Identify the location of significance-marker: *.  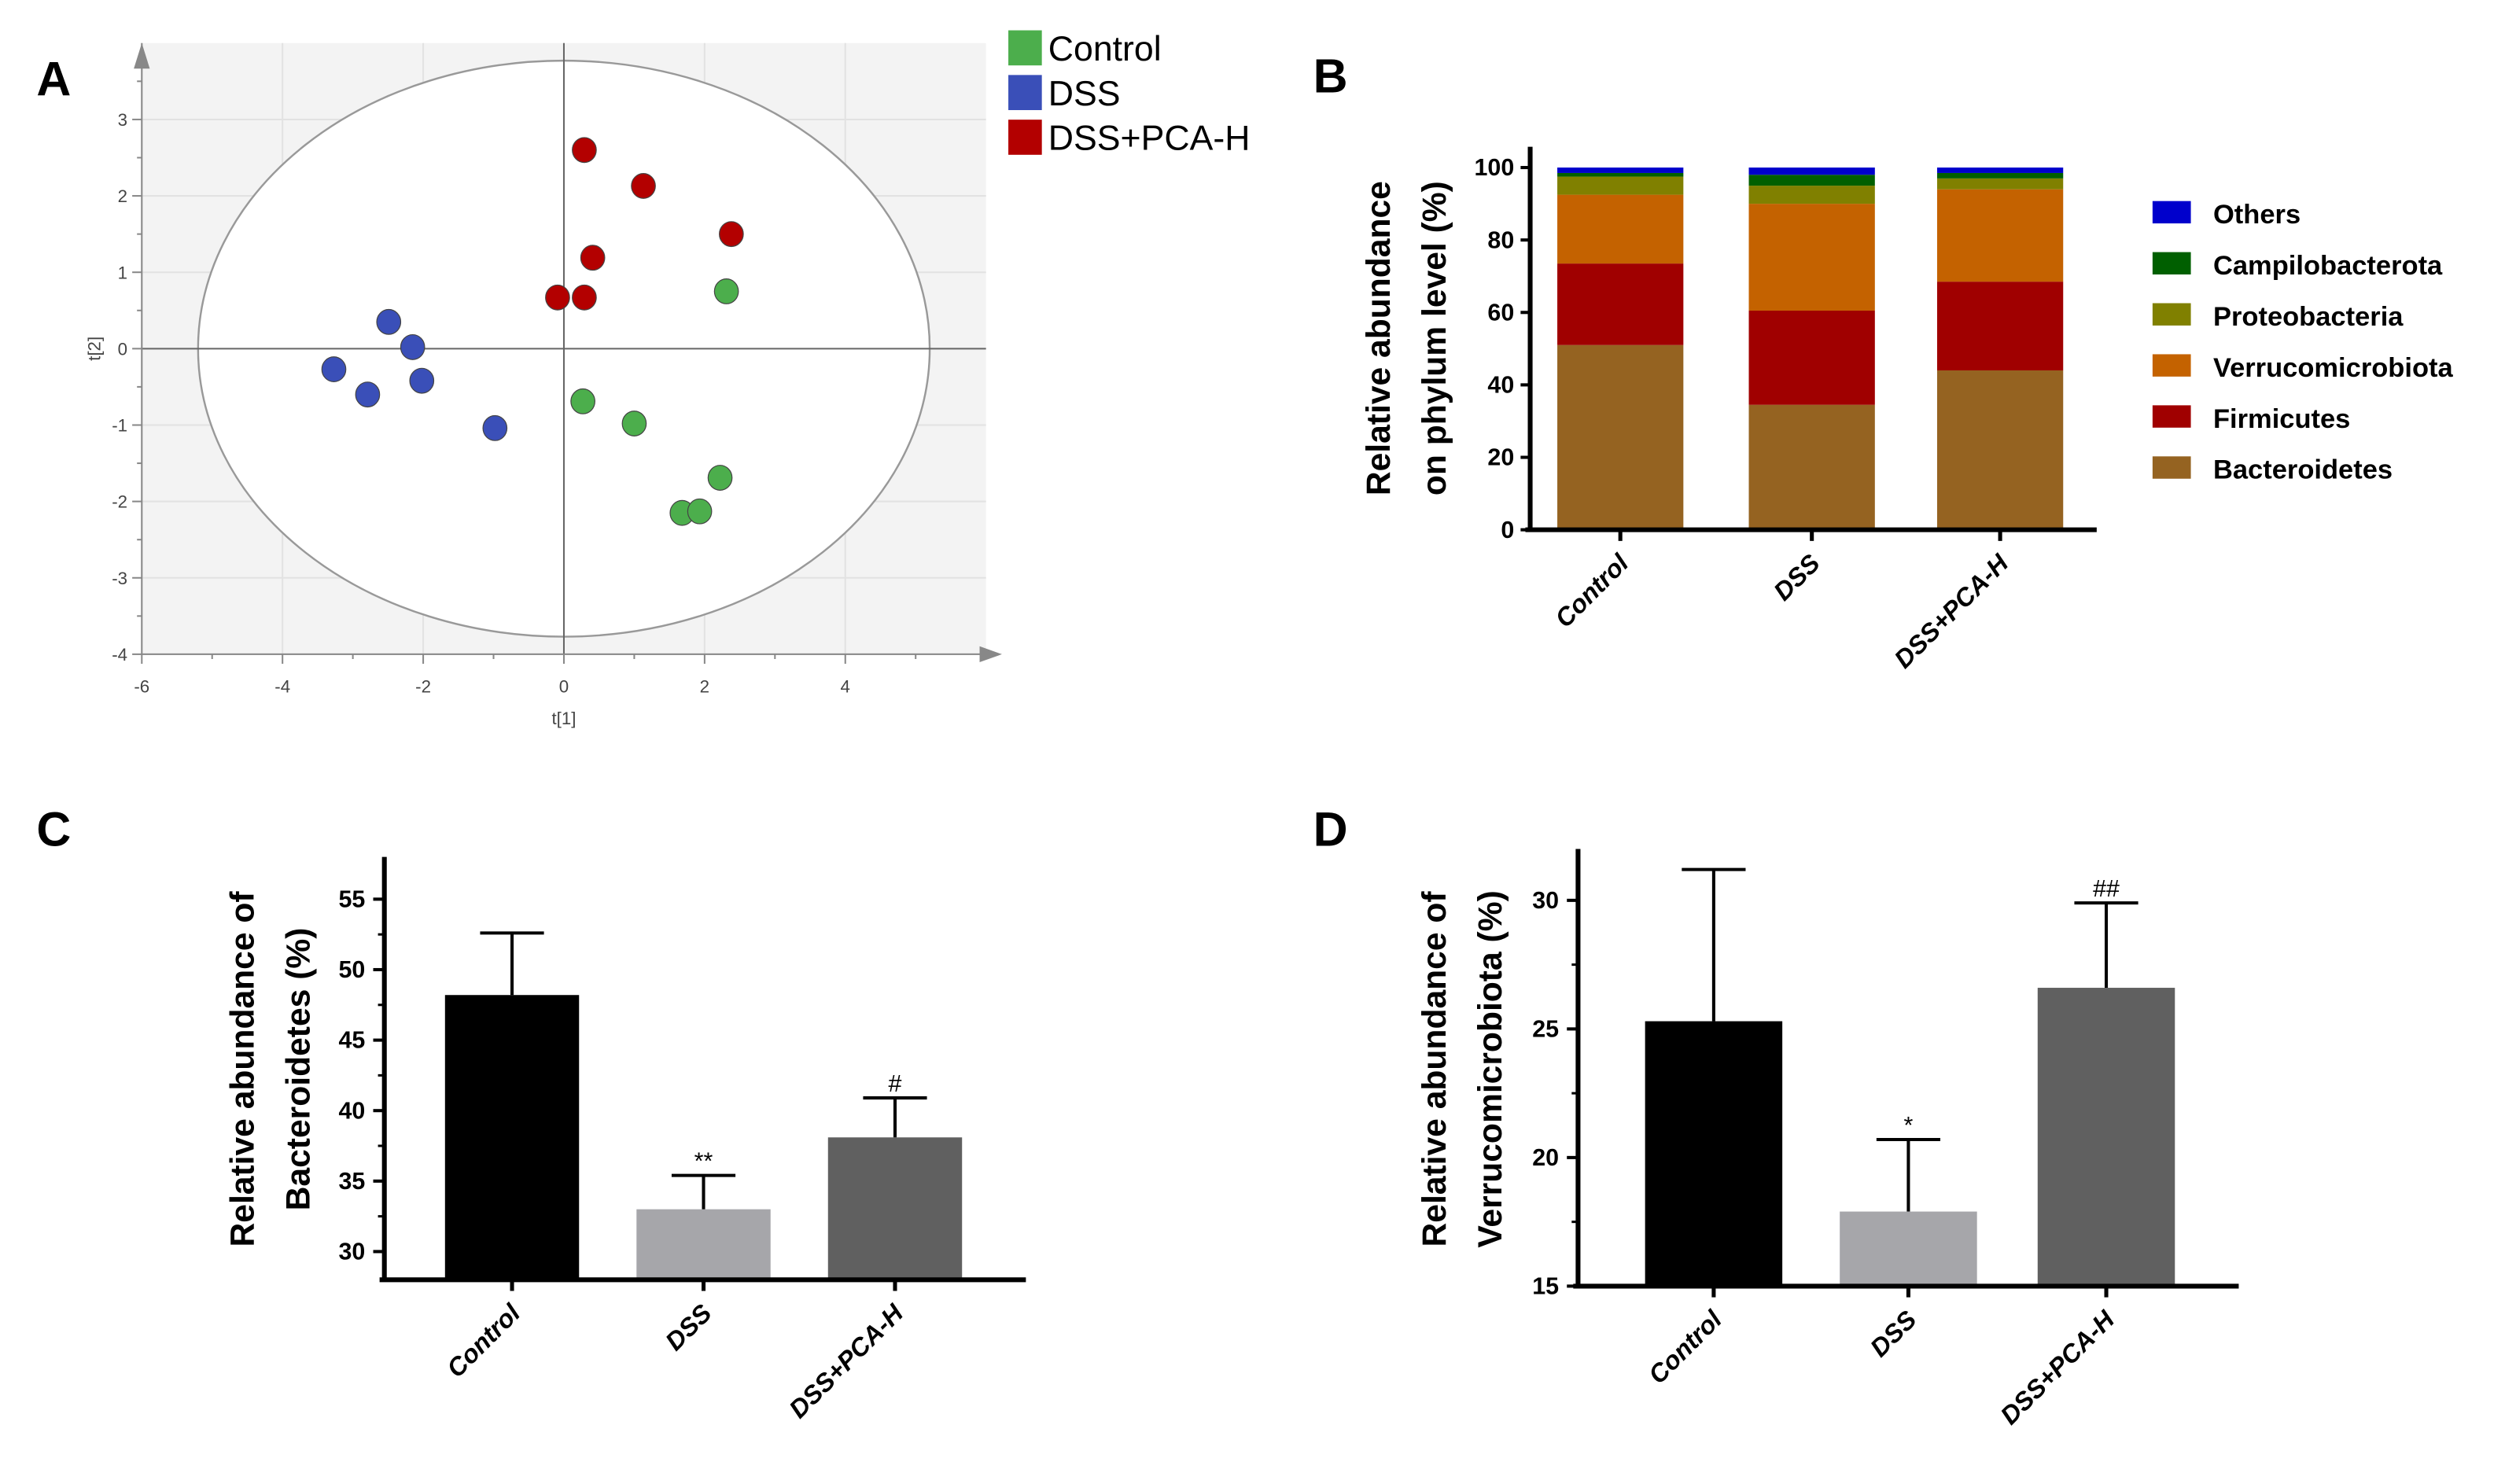
(1909, 1125).